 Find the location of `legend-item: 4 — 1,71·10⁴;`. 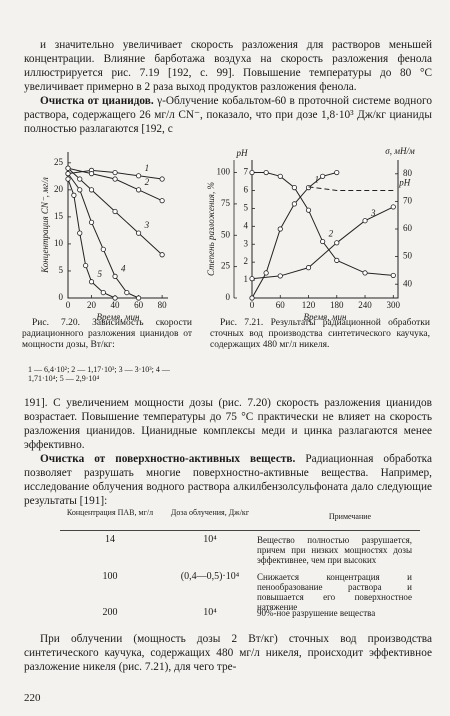

legend-item: 4 — 1,71·10⁴; is located at coordinates (99, 374).